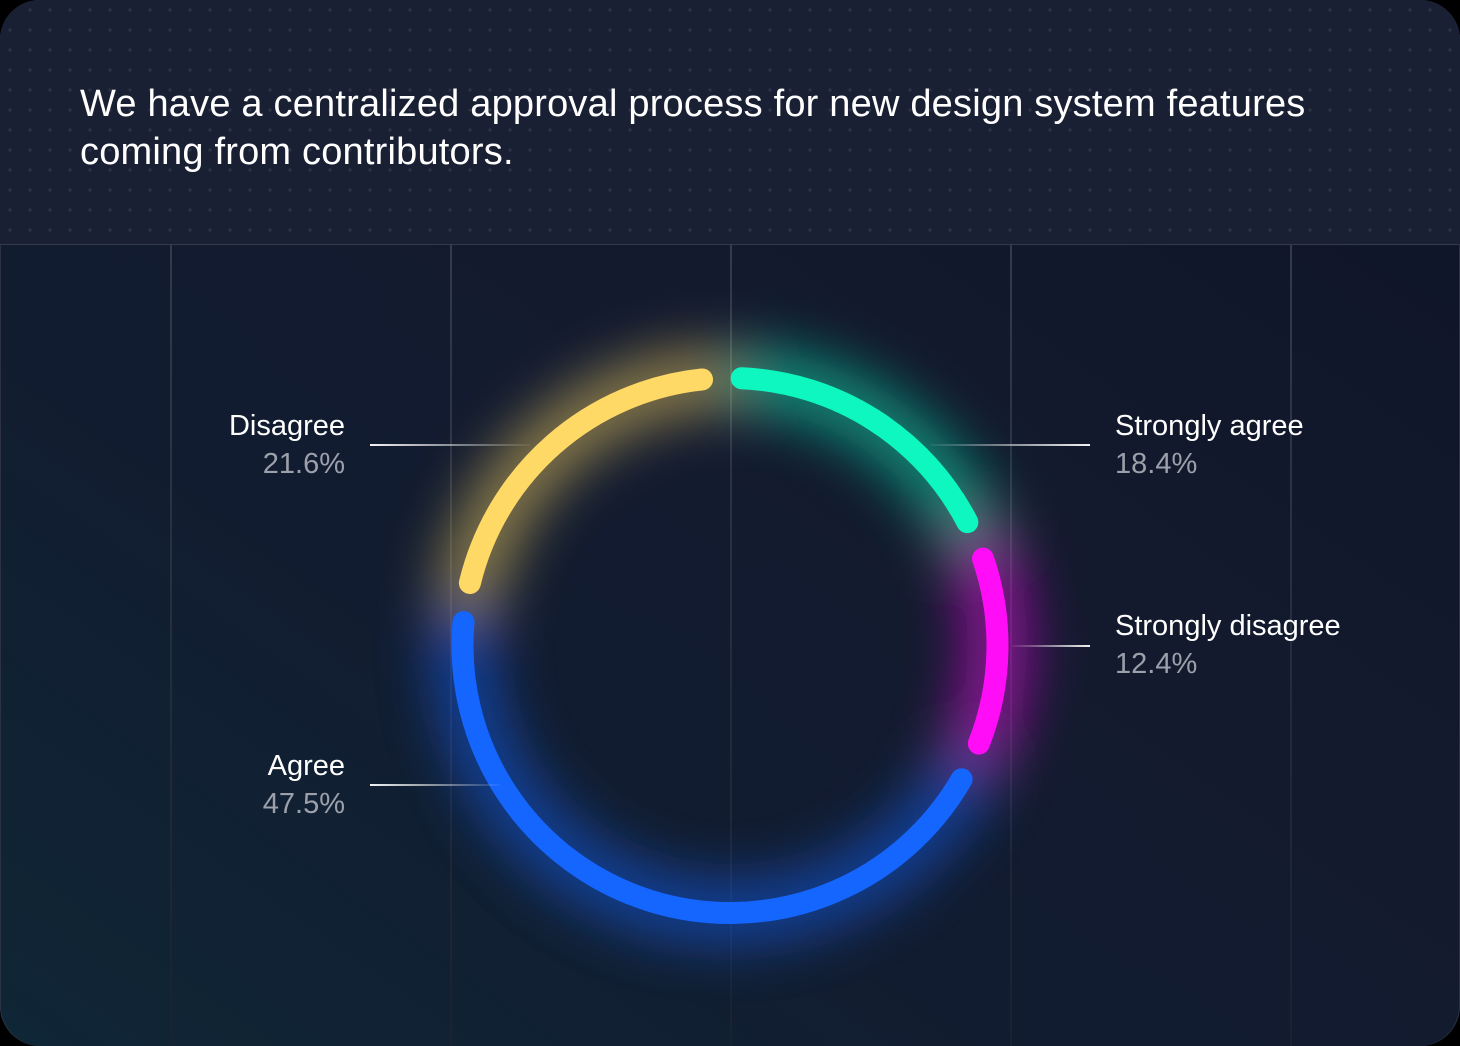  I want to click on label-percent: 21.6%, so click(303, 464).